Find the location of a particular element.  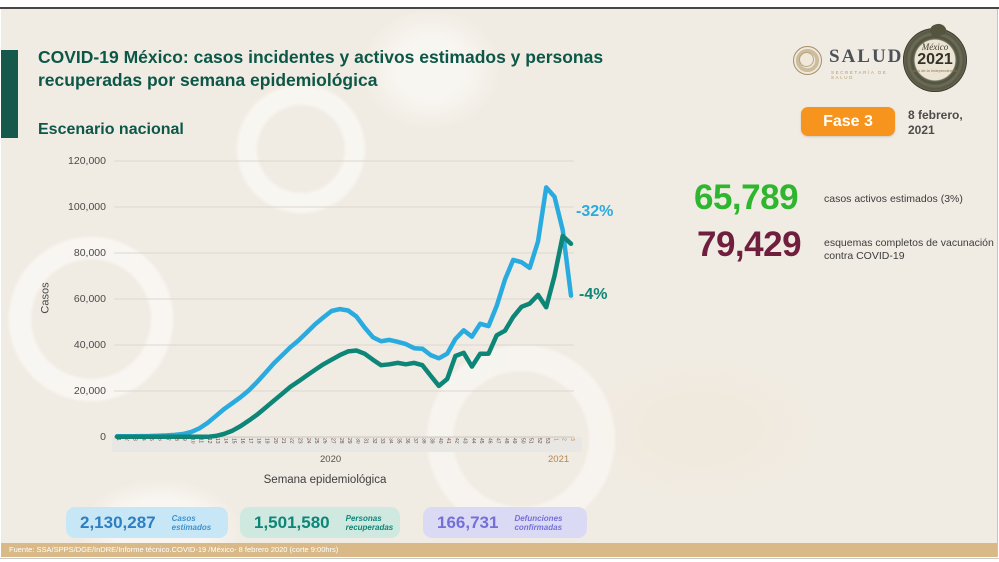

title-accent-bar is located at coordinates (9, 94).